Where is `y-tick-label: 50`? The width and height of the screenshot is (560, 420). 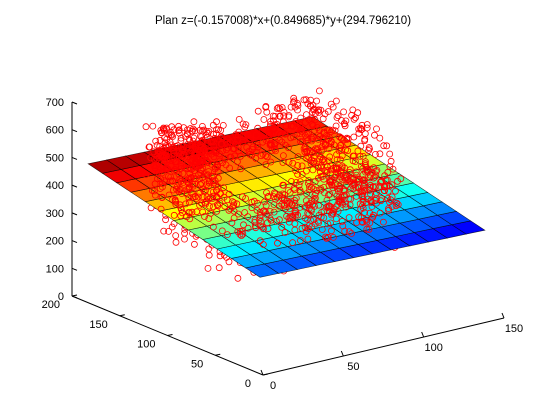 y-tick-label: 50 is located at coordinates (197, 364).